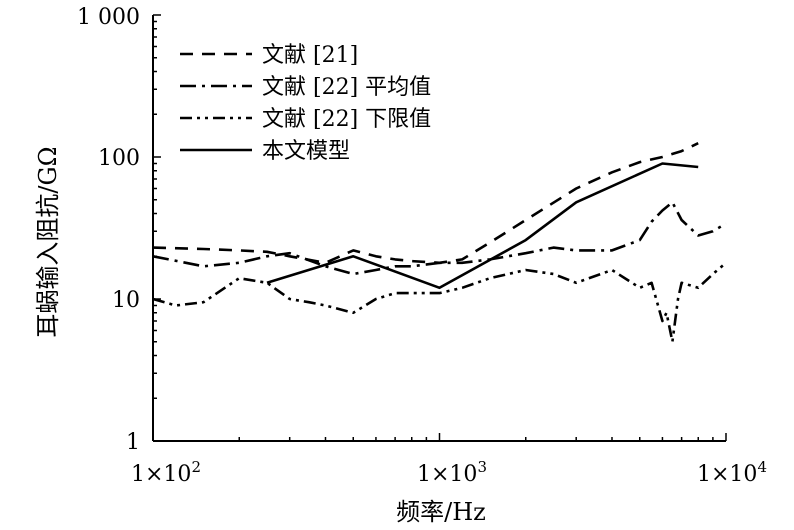 Image resolution: width=794 pixels, height=530 pixels. I want to click on series-model-line, so click(482, 226).